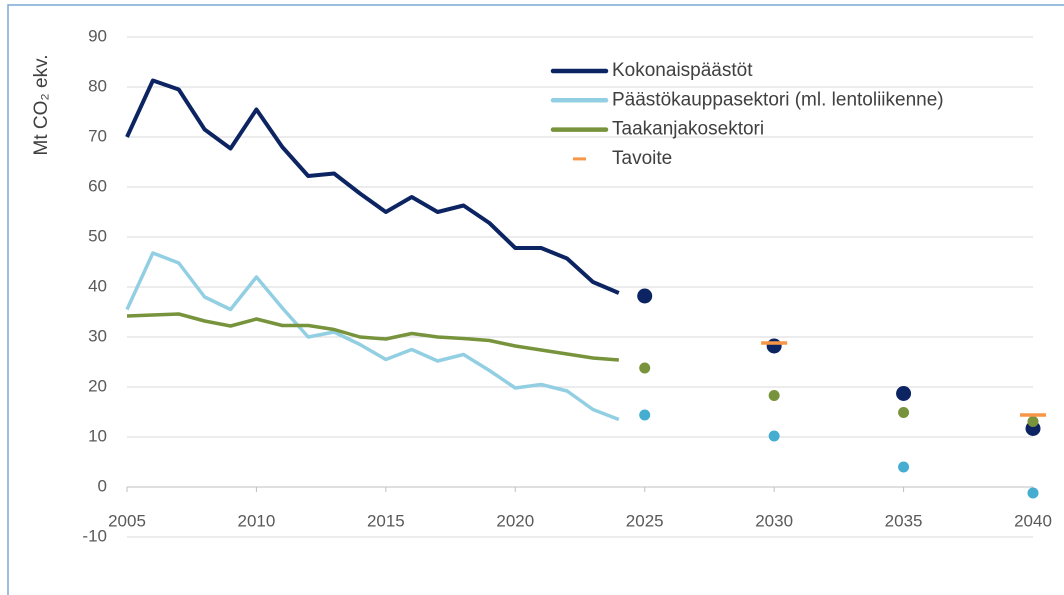 The height and width of the screenshot is (595, 1064). Describe the element at coordinates (97, 285) in the screenshot. I see `y-tick-label: 40` at that location.